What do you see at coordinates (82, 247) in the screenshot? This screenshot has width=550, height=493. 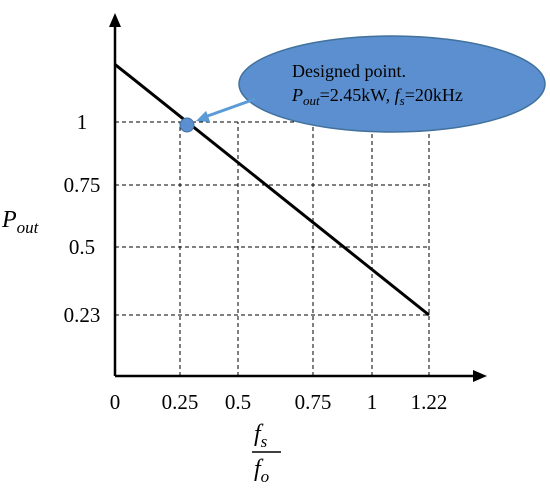 I see `y-tick-label: 0.5` at bounding box center [82, 247].